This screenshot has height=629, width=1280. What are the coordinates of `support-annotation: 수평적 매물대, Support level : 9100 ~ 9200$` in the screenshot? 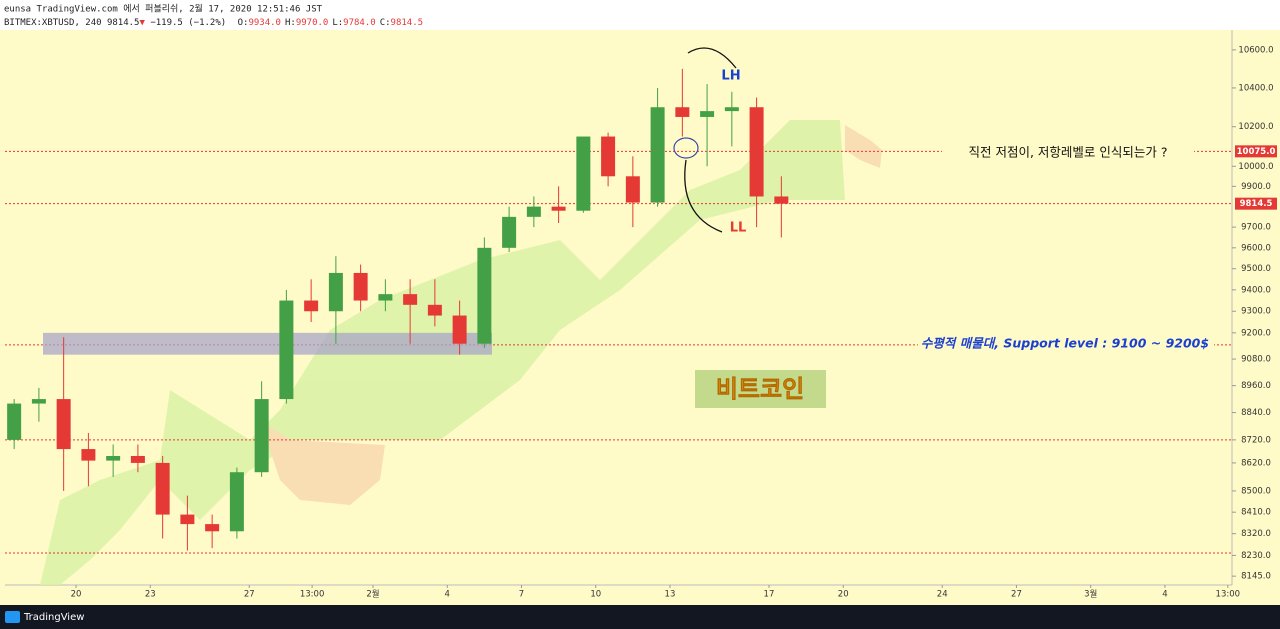 It's located at (1065, 343).